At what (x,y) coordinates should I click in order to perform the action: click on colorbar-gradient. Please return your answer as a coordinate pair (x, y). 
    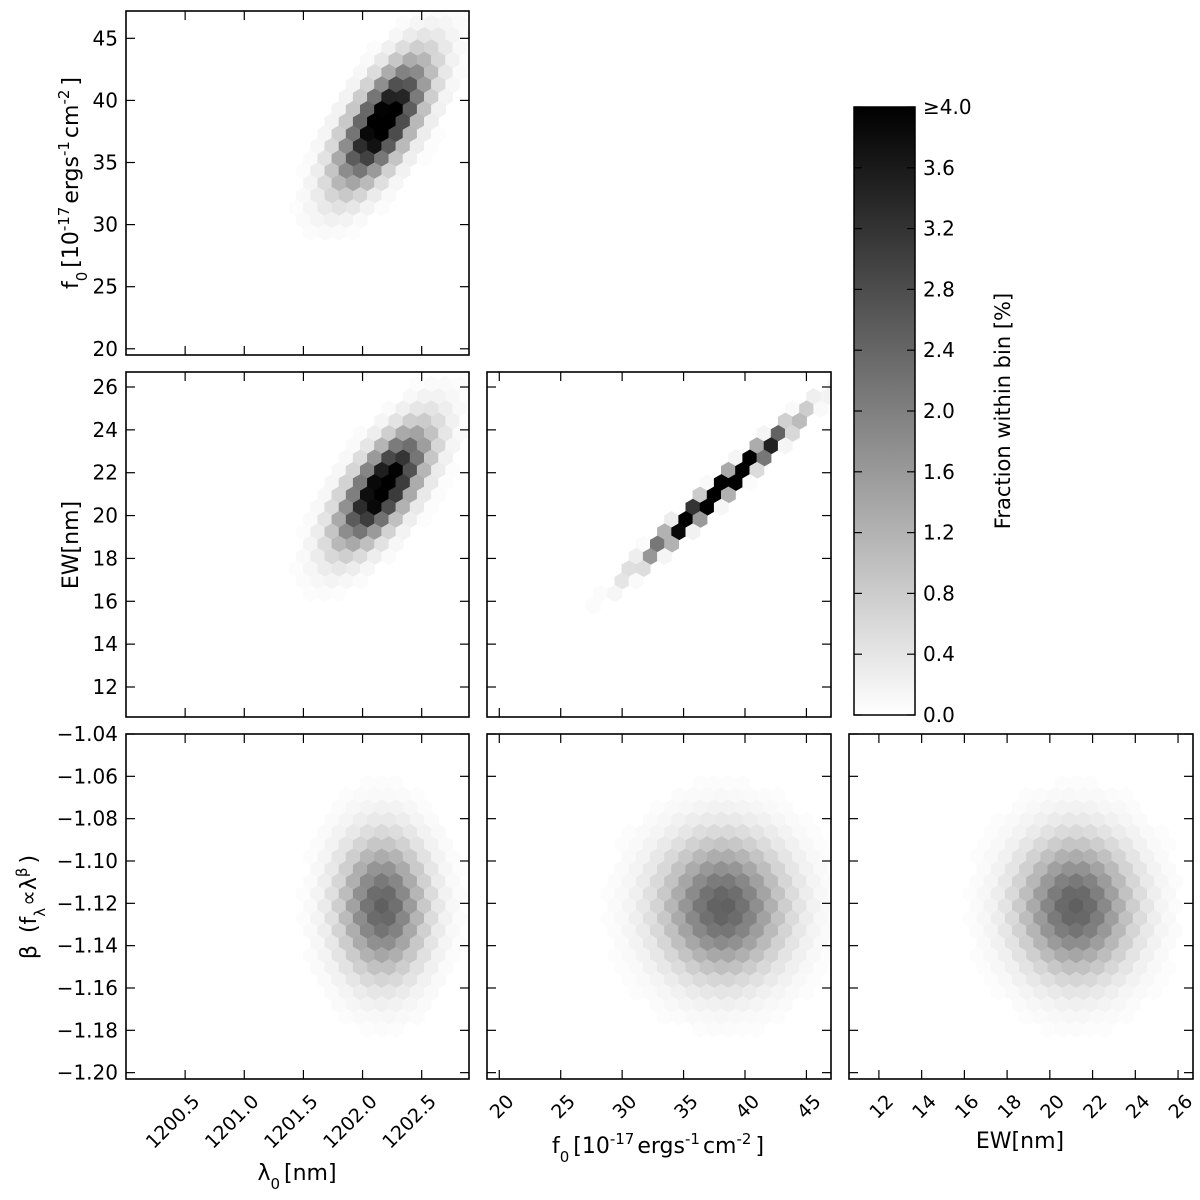
    Looking at the image, I should click on (884, 411).